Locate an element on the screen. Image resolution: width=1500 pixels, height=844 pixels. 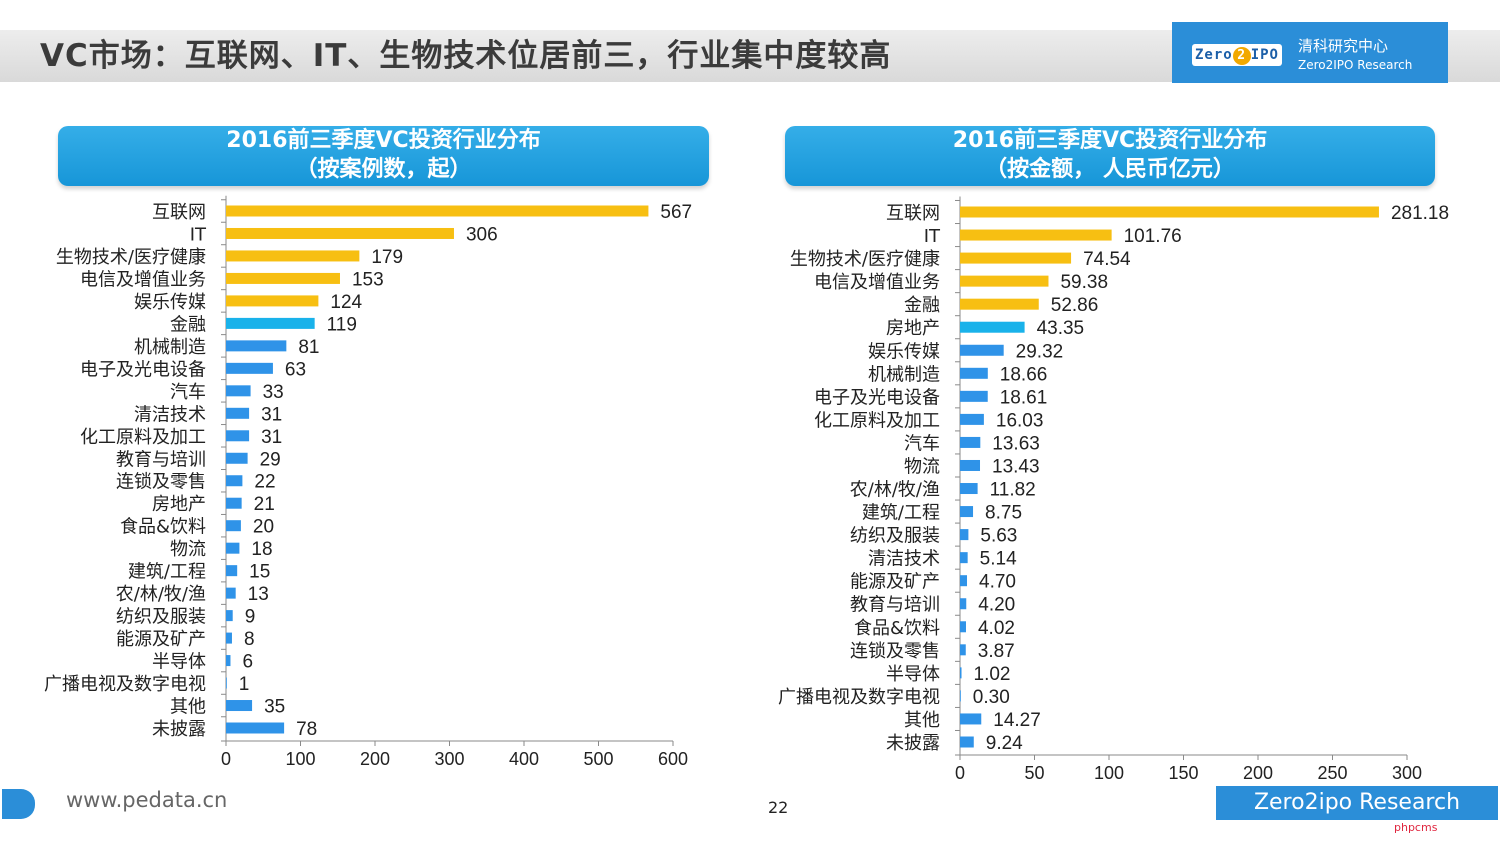
left-data-label: 18 is located at coordinates (261, 549).